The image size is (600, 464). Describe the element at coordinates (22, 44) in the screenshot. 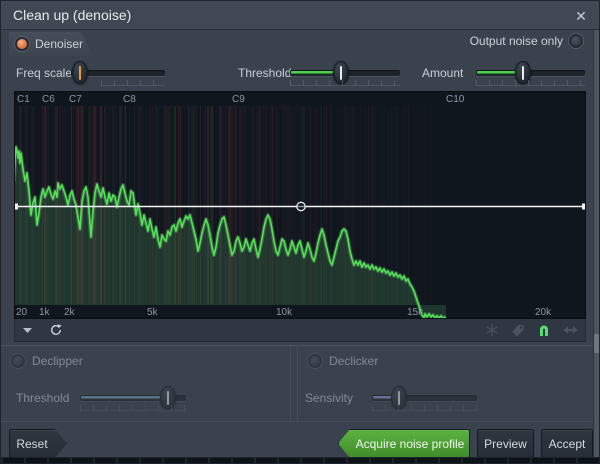

I see `denoiser-led` at that location.